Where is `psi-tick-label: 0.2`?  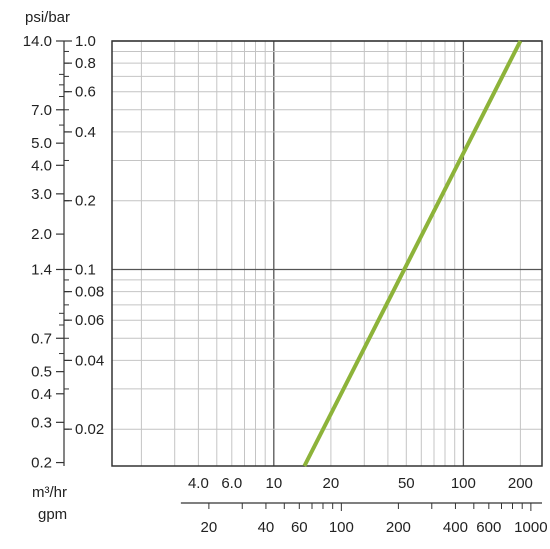
psi-tick-label: 0.2 is located at coordinates (41, 463).